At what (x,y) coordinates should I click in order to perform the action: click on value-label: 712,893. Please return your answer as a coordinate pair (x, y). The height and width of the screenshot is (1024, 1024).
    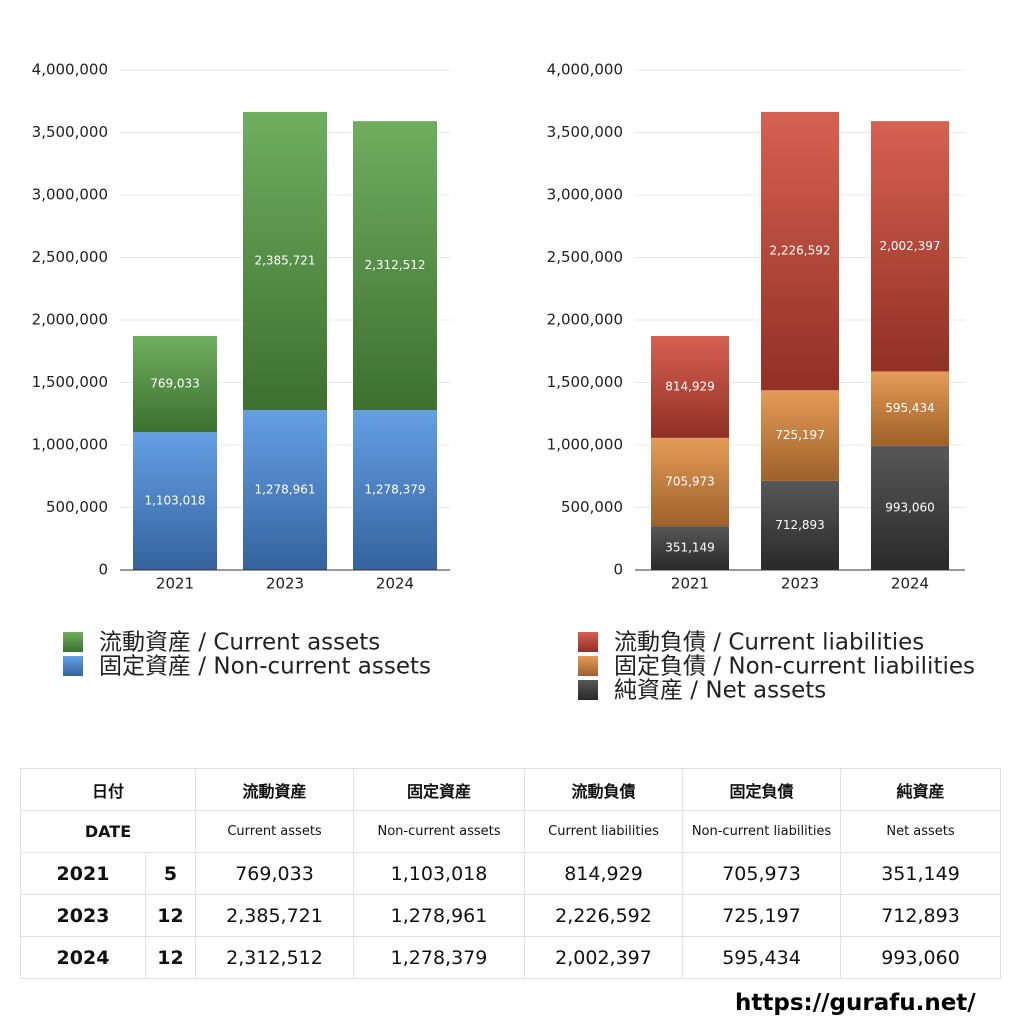
    Looking at the image, I should click on (800, 525).